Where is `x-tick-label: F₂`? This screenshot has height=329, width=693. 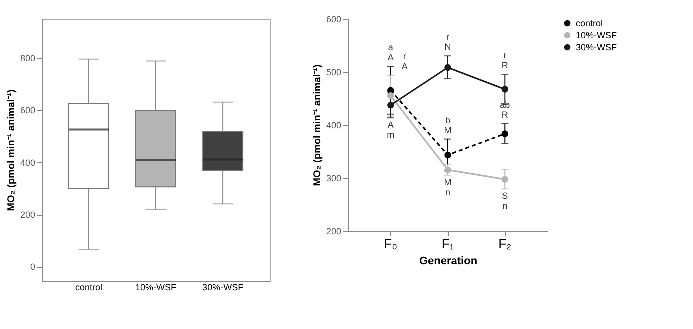 x-tick-label: F₂ is located at coordinates (505, 244).